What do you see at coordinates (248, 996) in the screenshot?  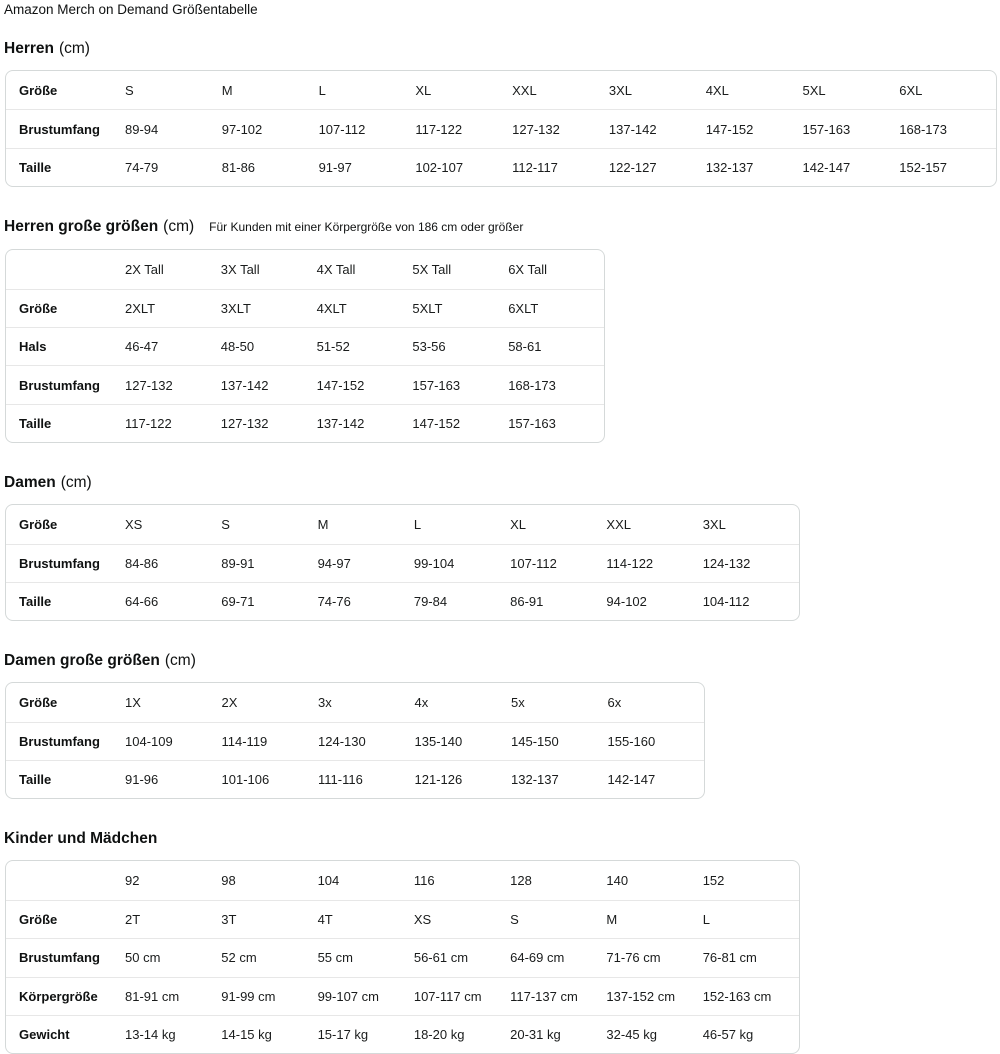 I see `table-cell: 91-99 cm` at bounding box center [248, 996].